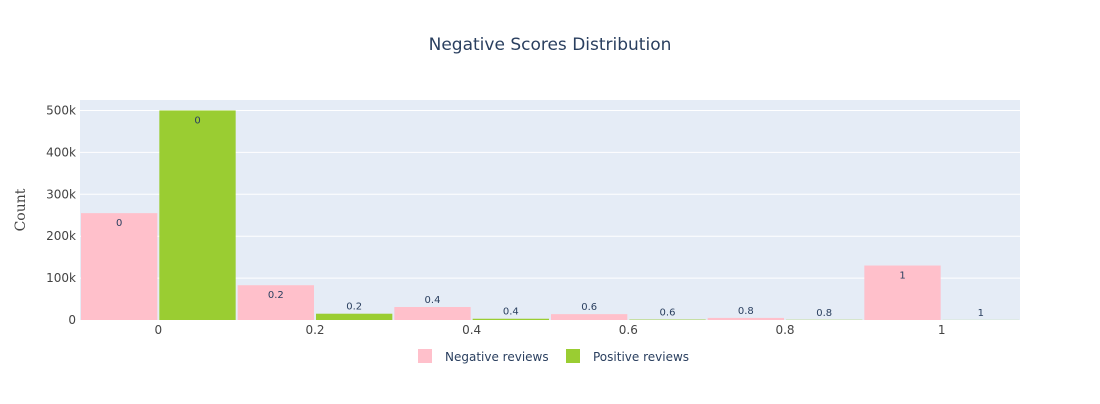  Describe the element at coordinates (497, 357) in the screenshot. I see `legend-label: Negative reviews` at that location.